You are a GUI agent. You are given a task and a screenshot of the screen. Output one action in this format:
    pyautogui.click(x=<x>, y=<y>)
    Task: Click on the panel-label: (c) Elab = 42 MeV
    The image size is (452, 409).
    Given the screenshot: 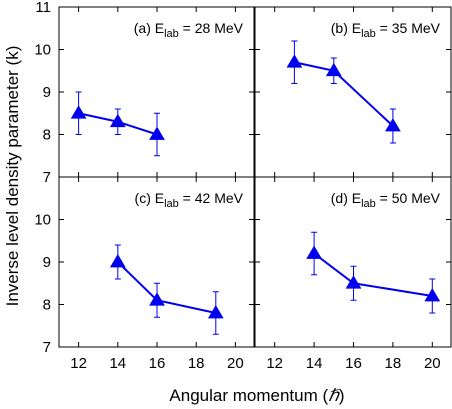 What is the action you would take?
    pyautogui.click(x=189, y=200)
    